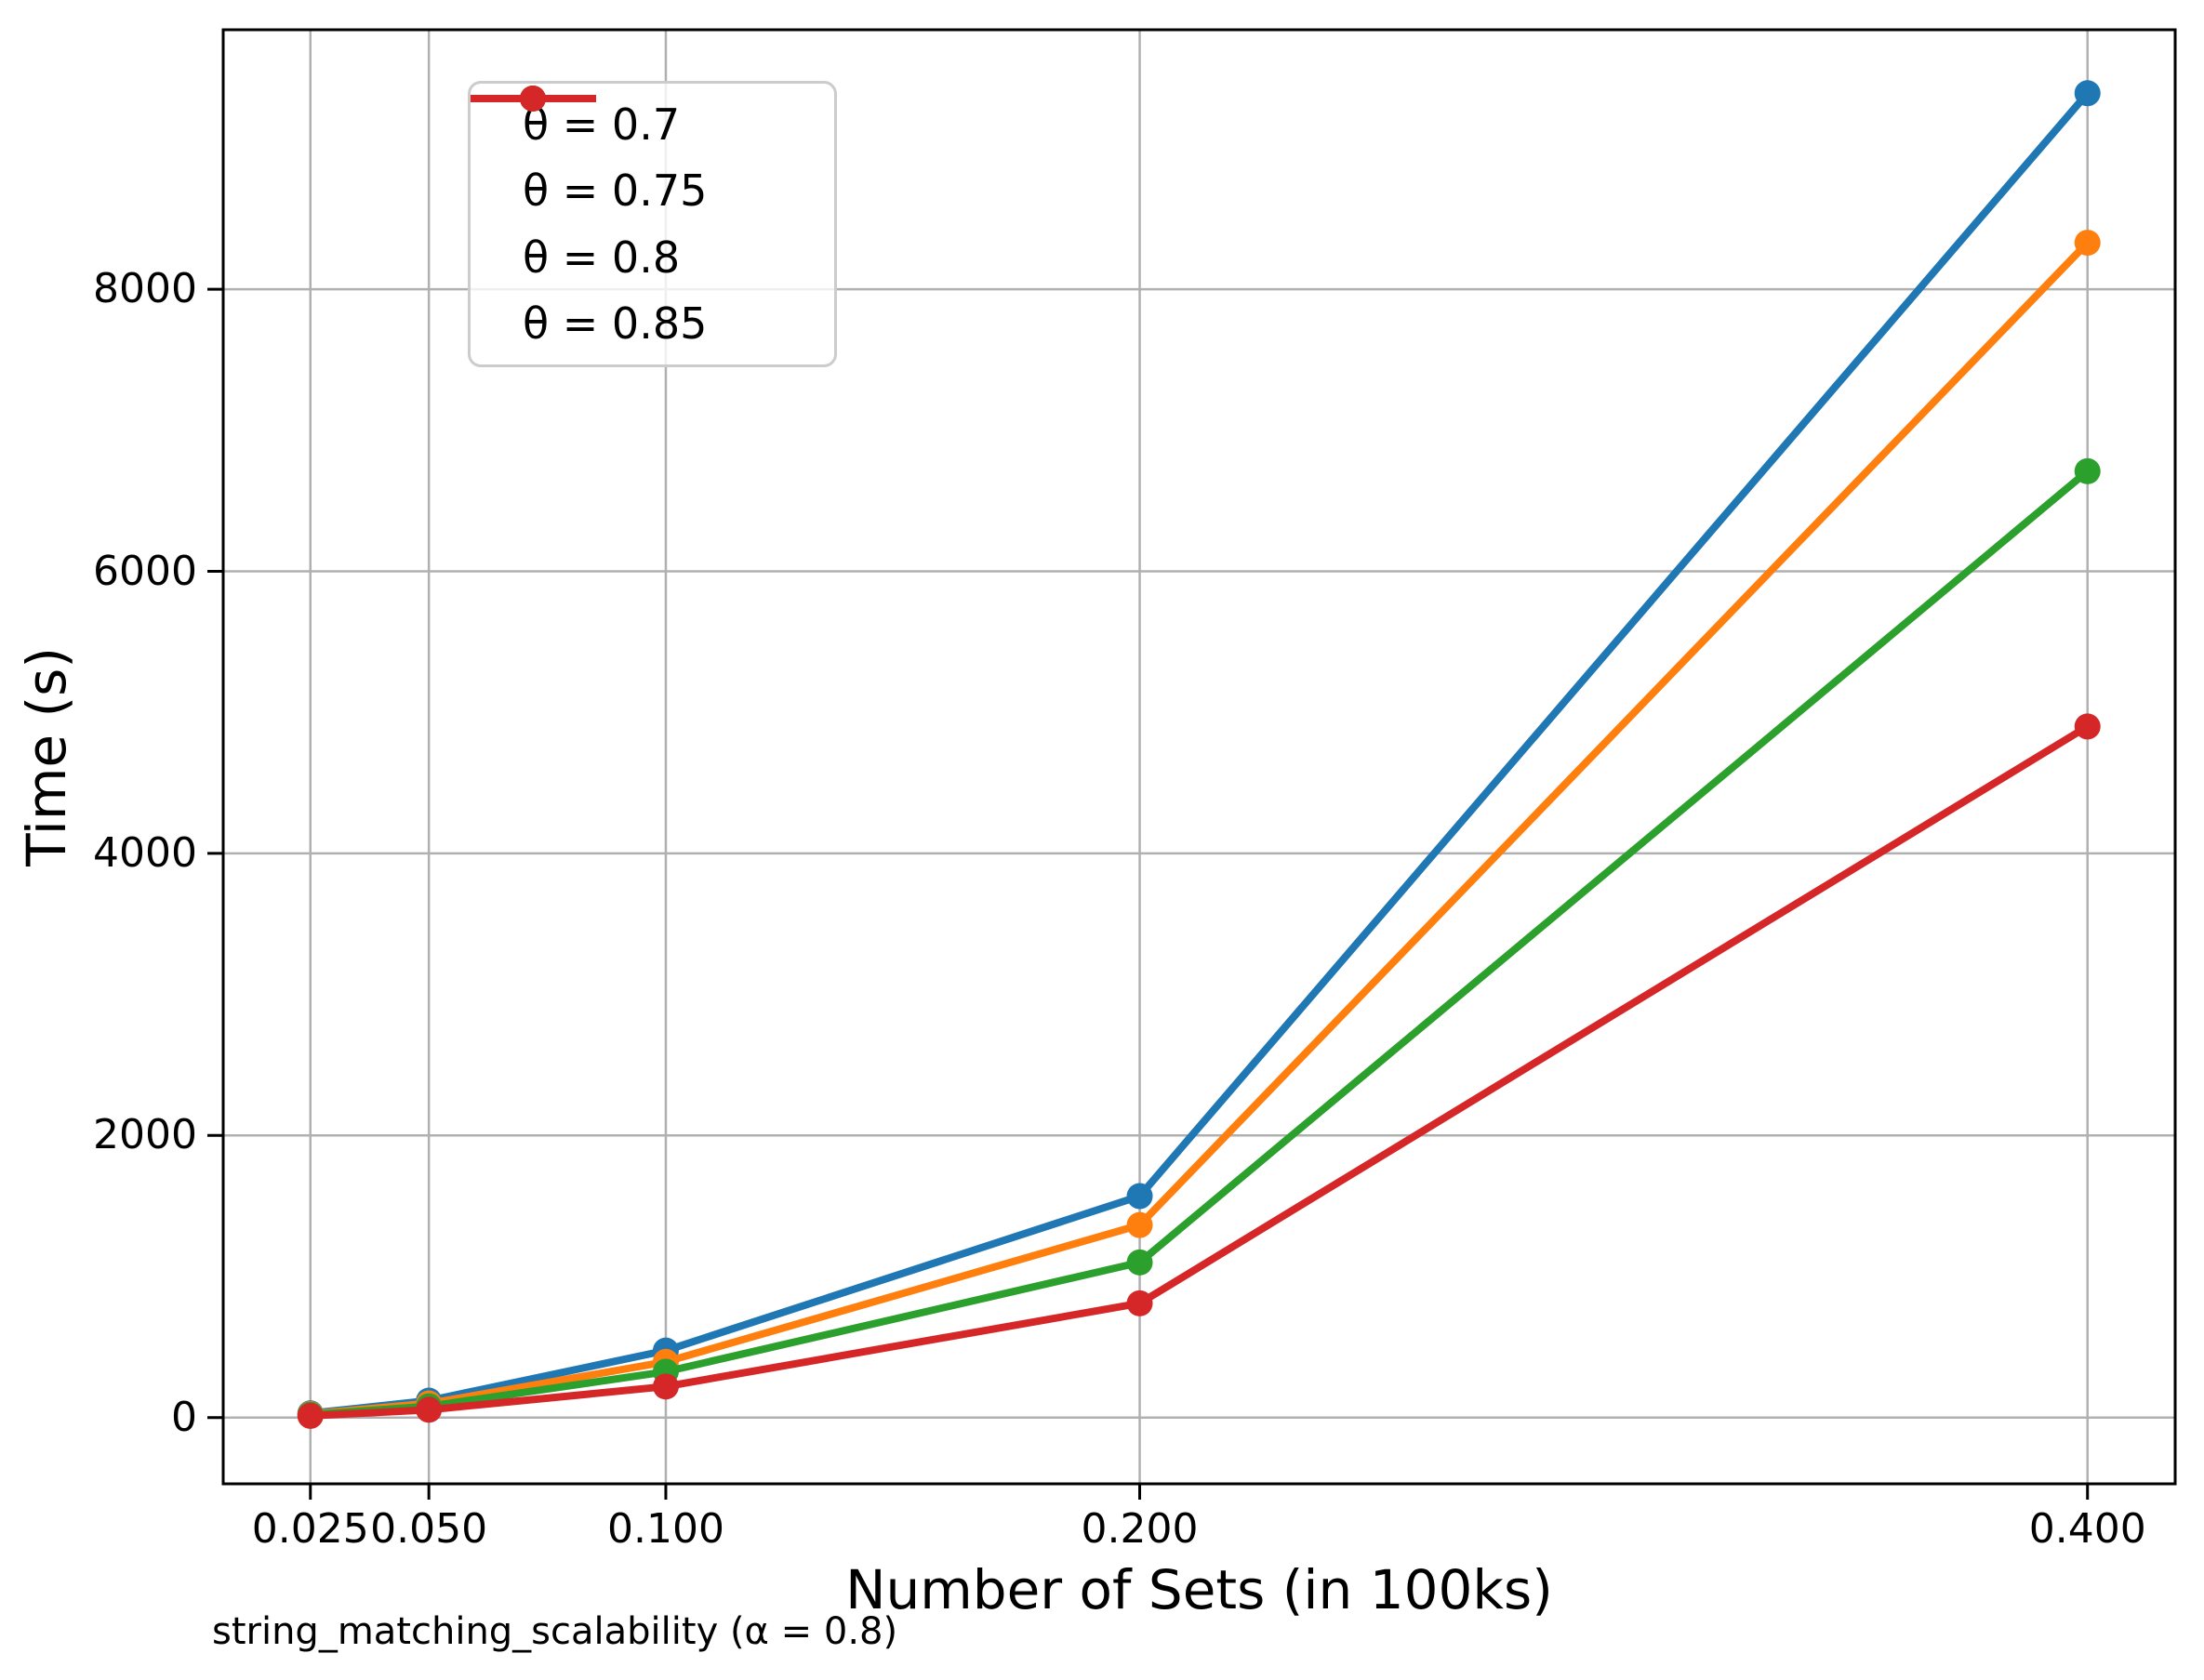 This screenshot has width=2204, height=1680. I want to click on x-tick-label: 0.025, so click(310, 1529).